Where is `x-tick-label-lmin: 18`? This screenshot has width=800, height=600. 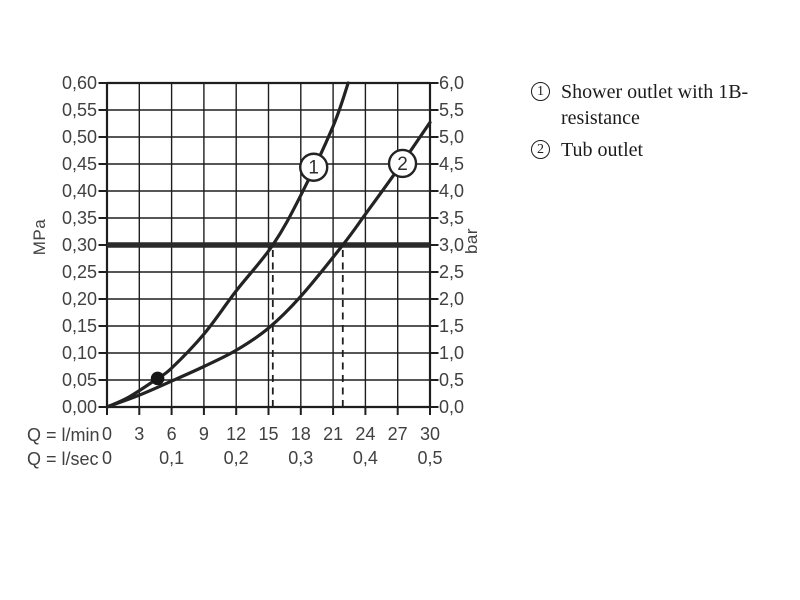
x-tick-label-lmin: 18 is located at coordinates (301, 434).